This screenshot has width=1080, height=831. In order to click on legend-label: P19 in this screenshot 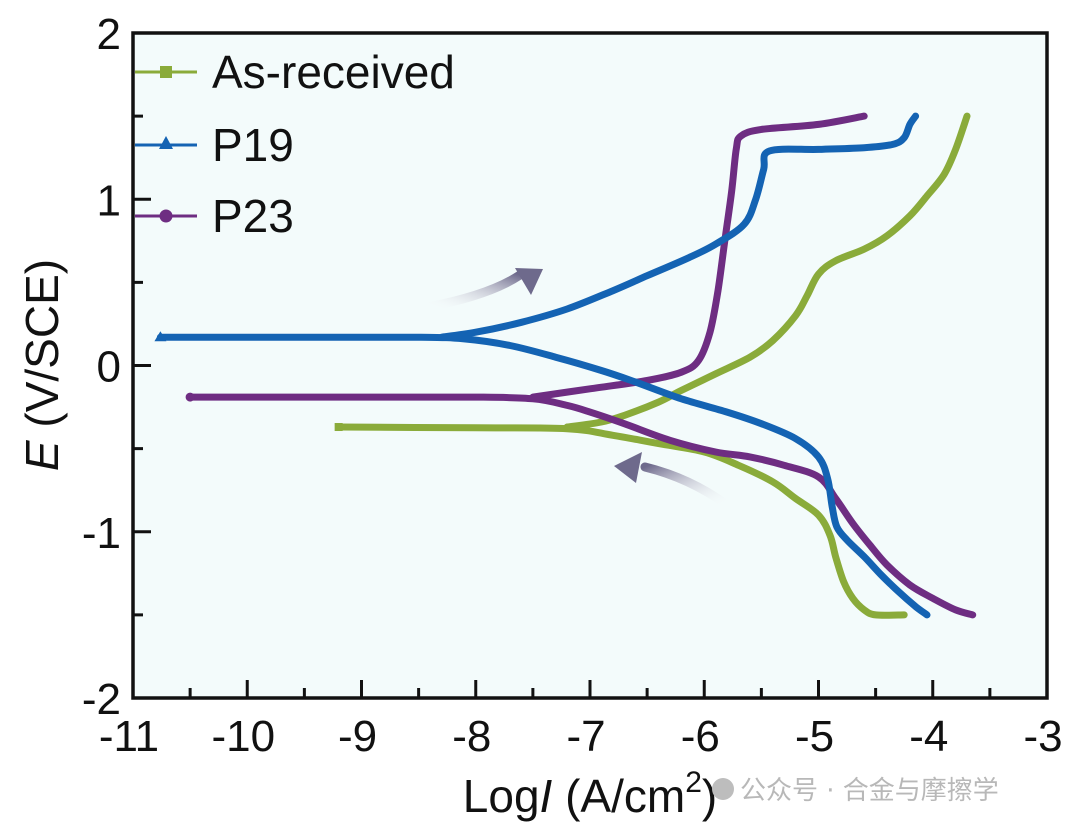, I will do `click(253, 145)`.